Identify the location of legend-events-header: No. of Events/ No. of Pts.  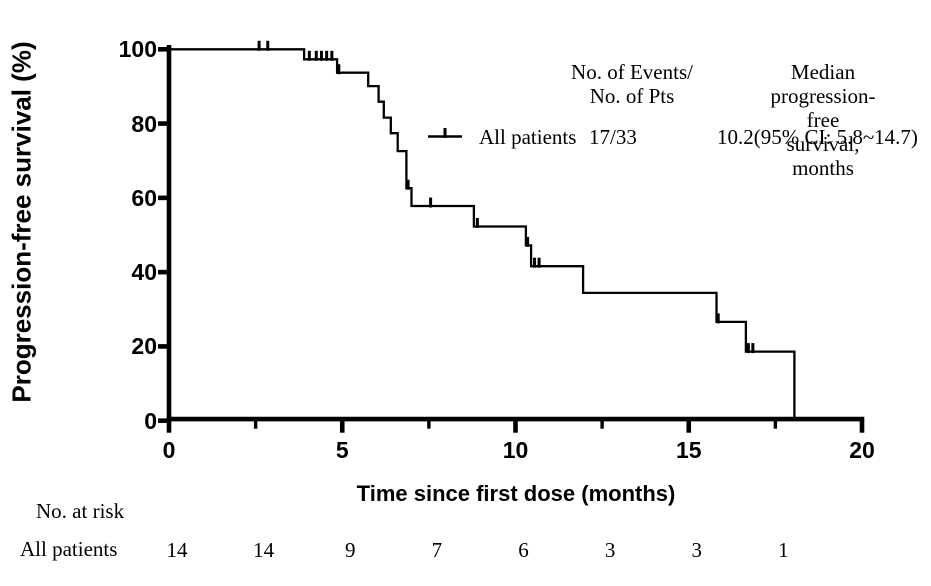
(632, 84).